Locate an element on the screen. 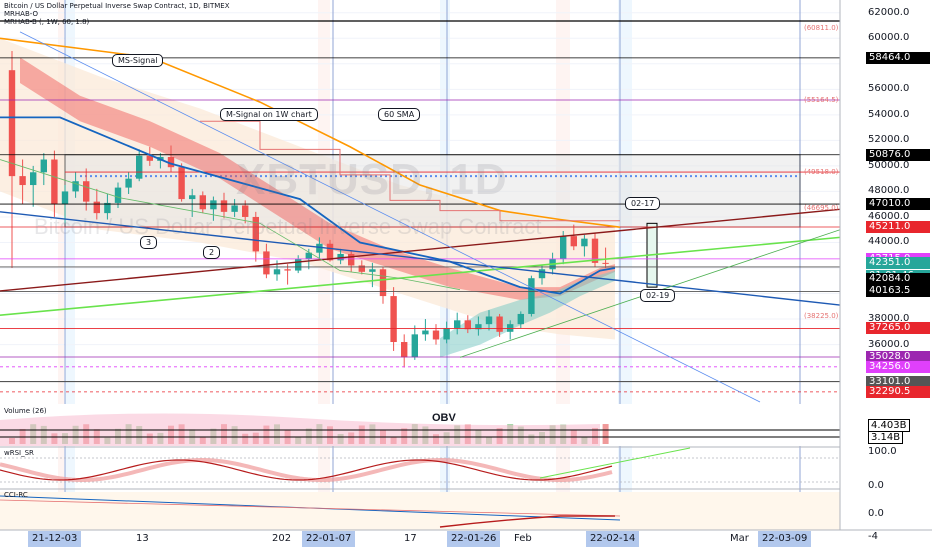 This screenshot has width=932, height=550. time-marker-label: 22-02-14 is located at coordinates (613, 539).